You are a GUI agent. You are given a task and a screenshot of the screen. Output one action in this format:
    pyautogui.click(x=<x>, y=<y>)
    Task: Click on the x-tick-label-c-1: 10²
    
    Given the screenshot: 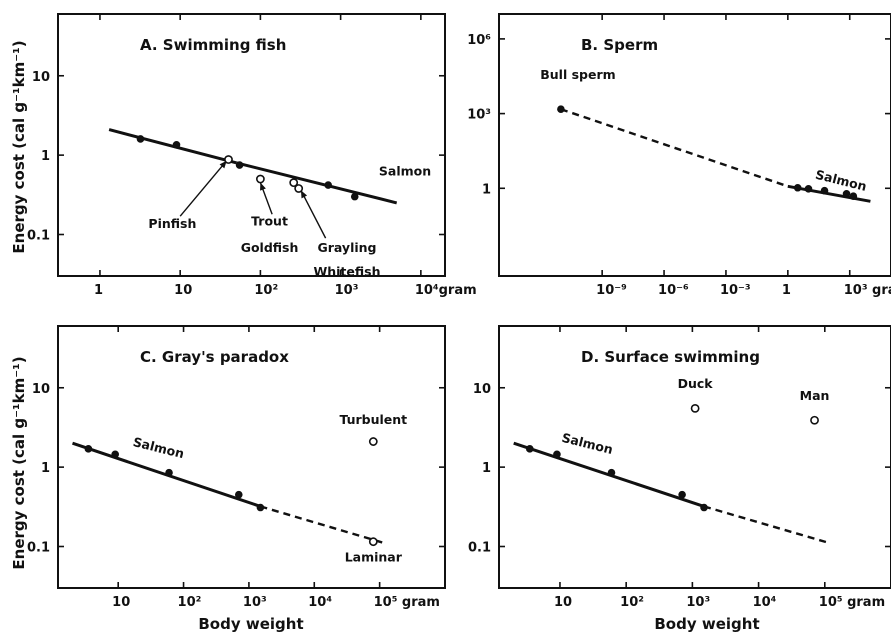 What is the action you would take?
    pyautogui.click(x=190, y=602)
    